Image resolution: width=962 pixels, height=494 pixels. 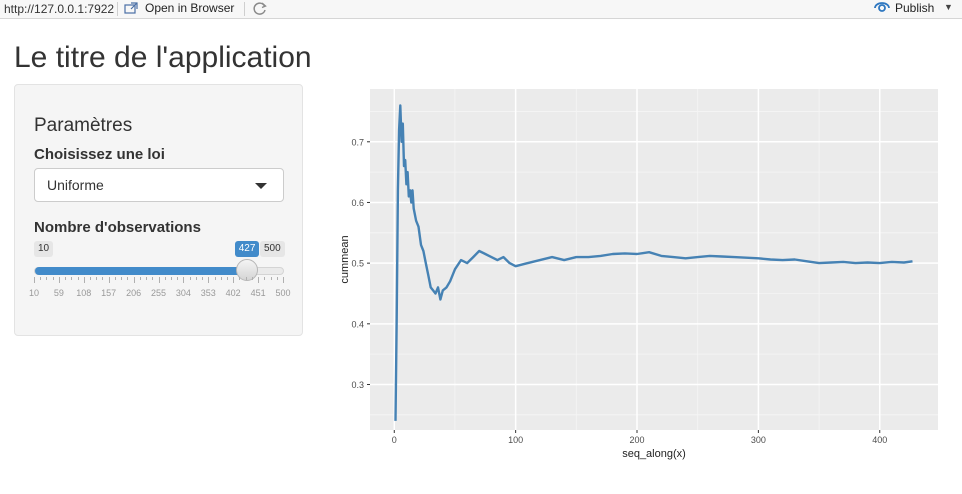 I want to click on slider-tick-label: 108, so click(x=84, y=293).